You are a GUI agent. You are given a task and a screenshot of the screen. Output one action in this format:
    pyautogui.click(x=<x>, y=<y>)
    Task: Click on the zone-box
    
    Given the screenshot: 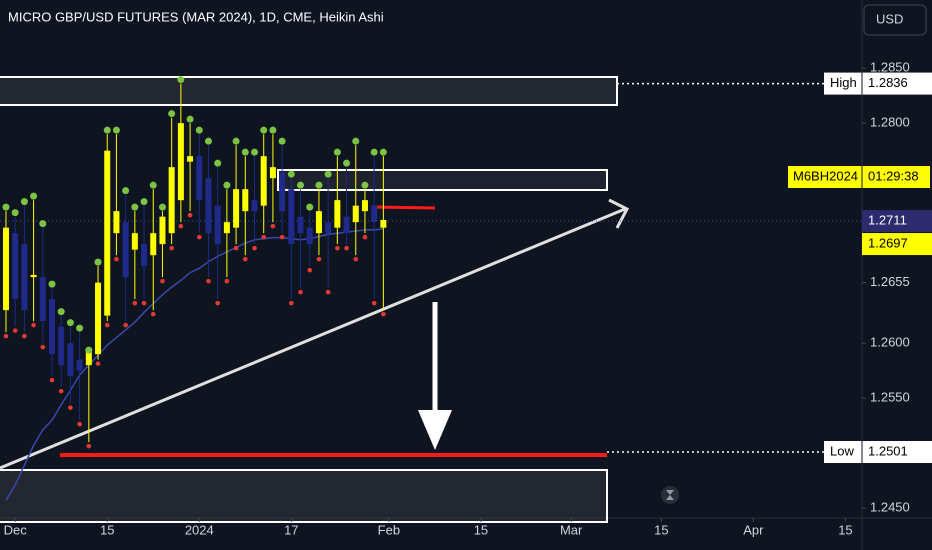 What is the action you would take?
    pyautogui.click(x=442, y=180)
    